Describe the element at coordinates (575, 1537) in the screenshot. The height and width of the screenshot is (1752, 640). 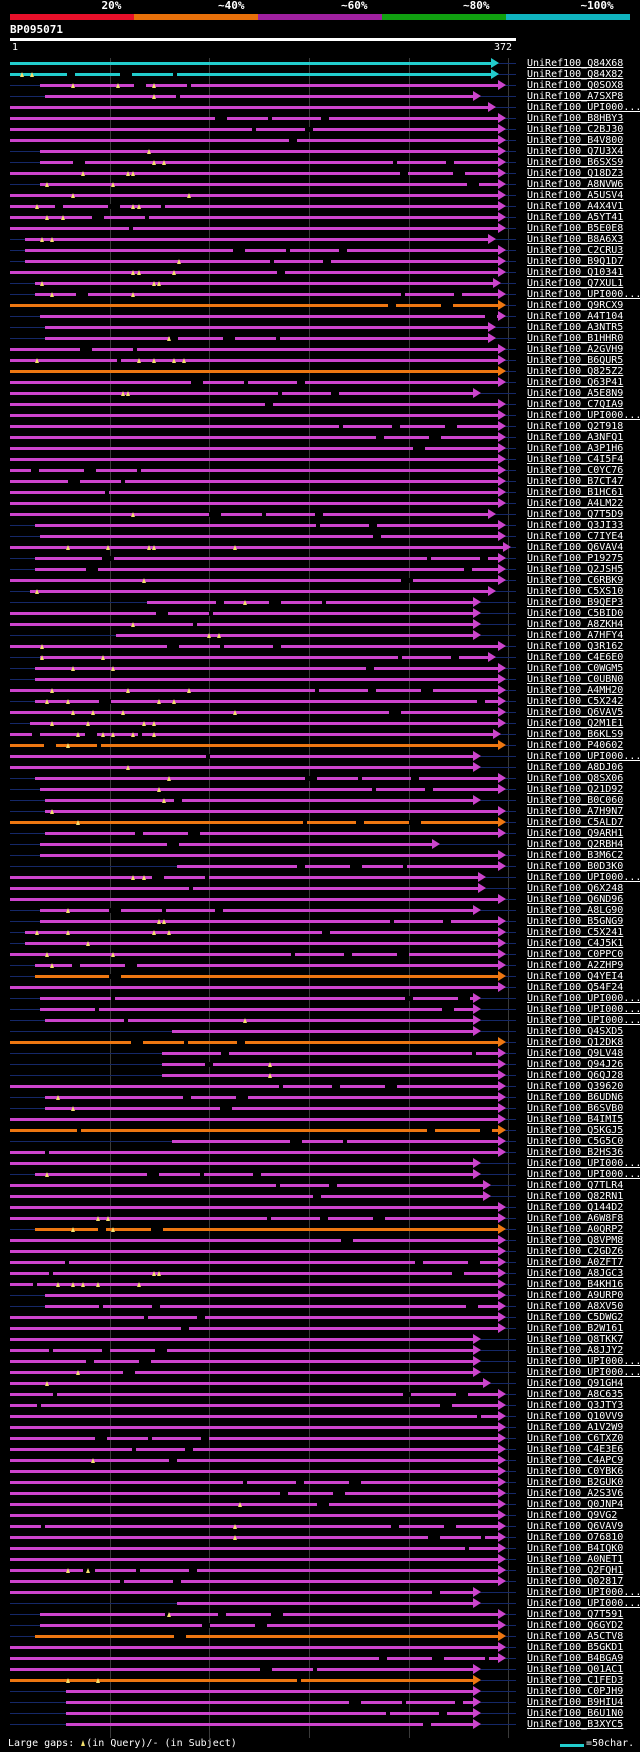
I see `hit-label: UniRef100_O76810` at that location.